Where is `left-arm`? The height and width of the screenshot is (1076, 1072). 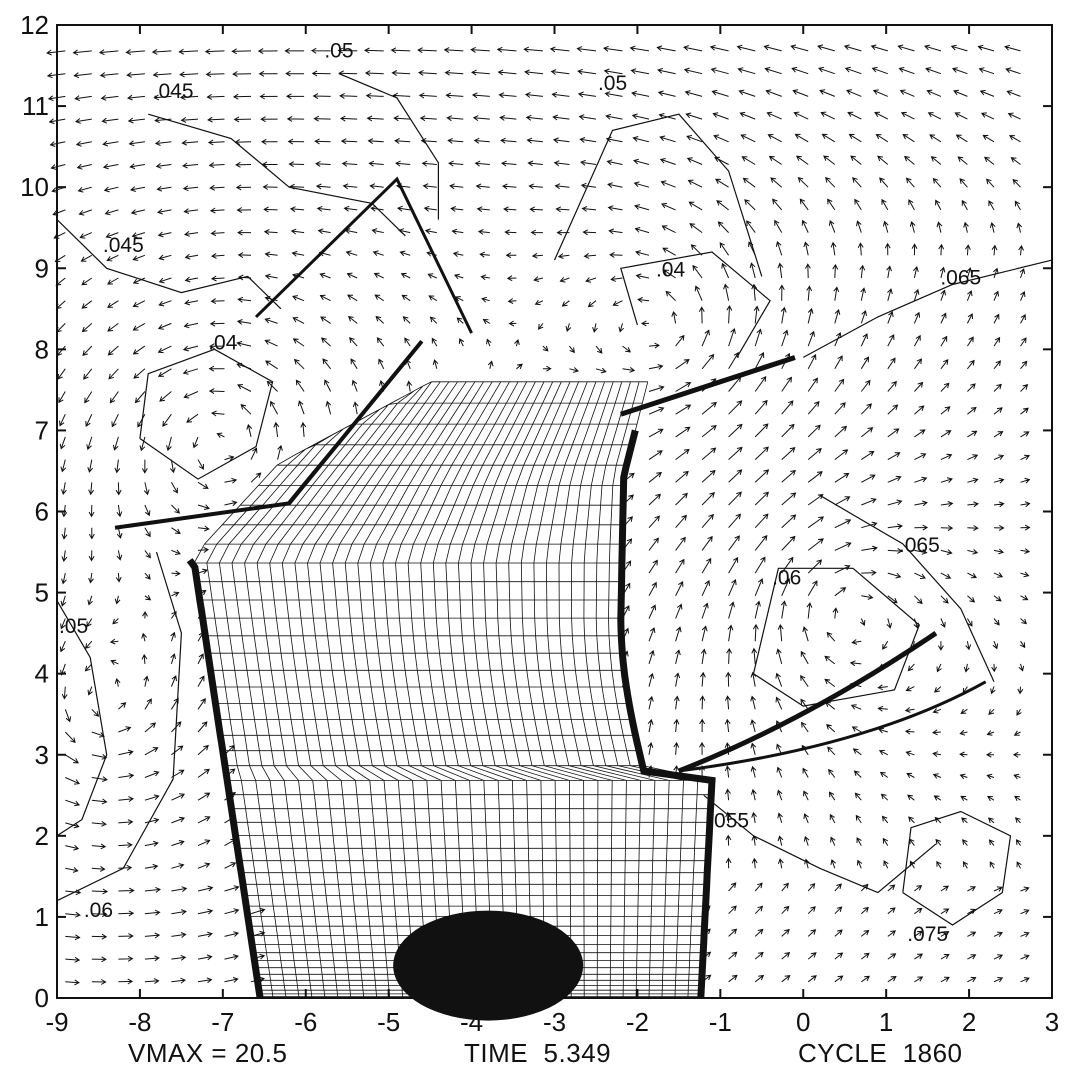
left-arm is located at coordinates (269, 434).